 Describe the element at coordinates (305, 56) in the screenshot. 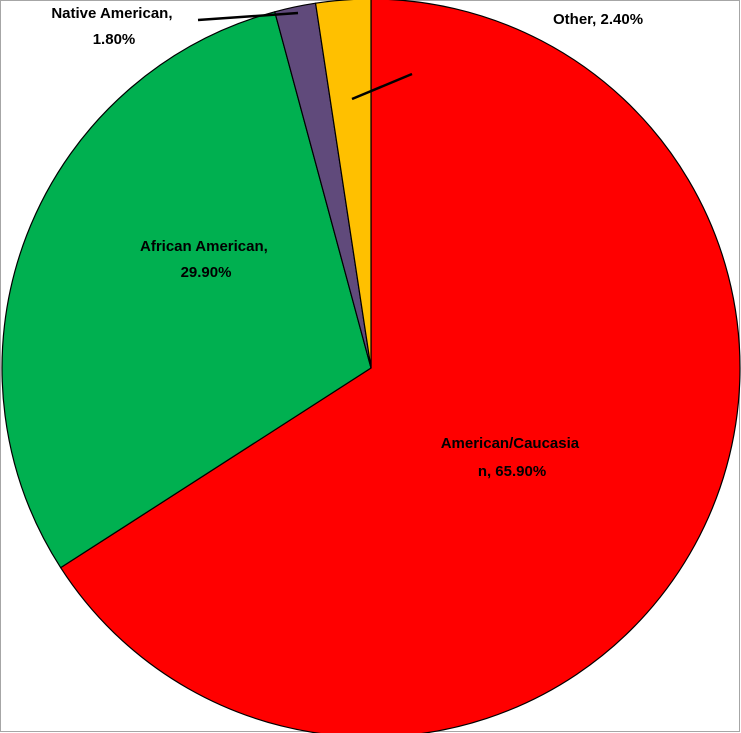

I see `leader-lines` at that location.